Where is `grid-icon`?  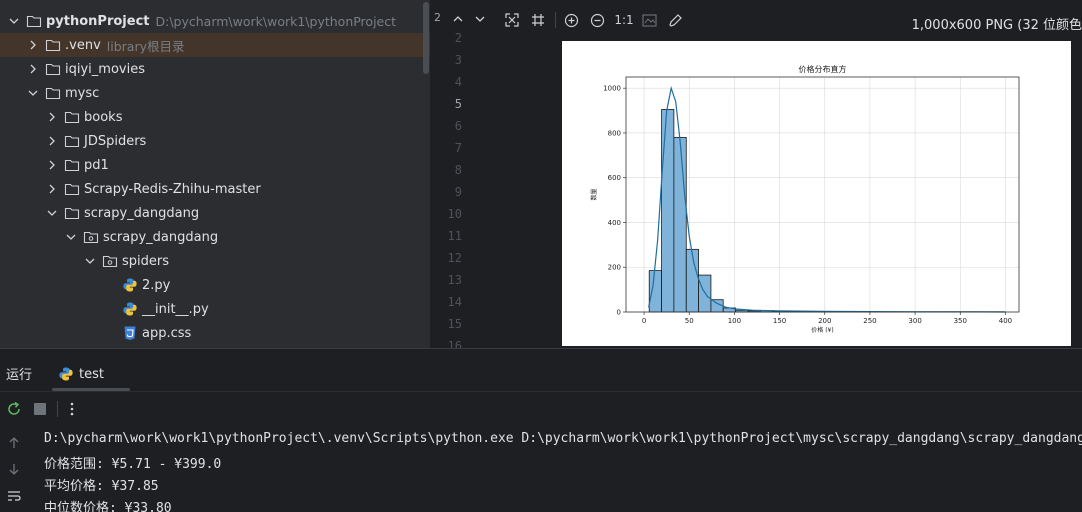
grid-icon is located at coordinates (538, 20).